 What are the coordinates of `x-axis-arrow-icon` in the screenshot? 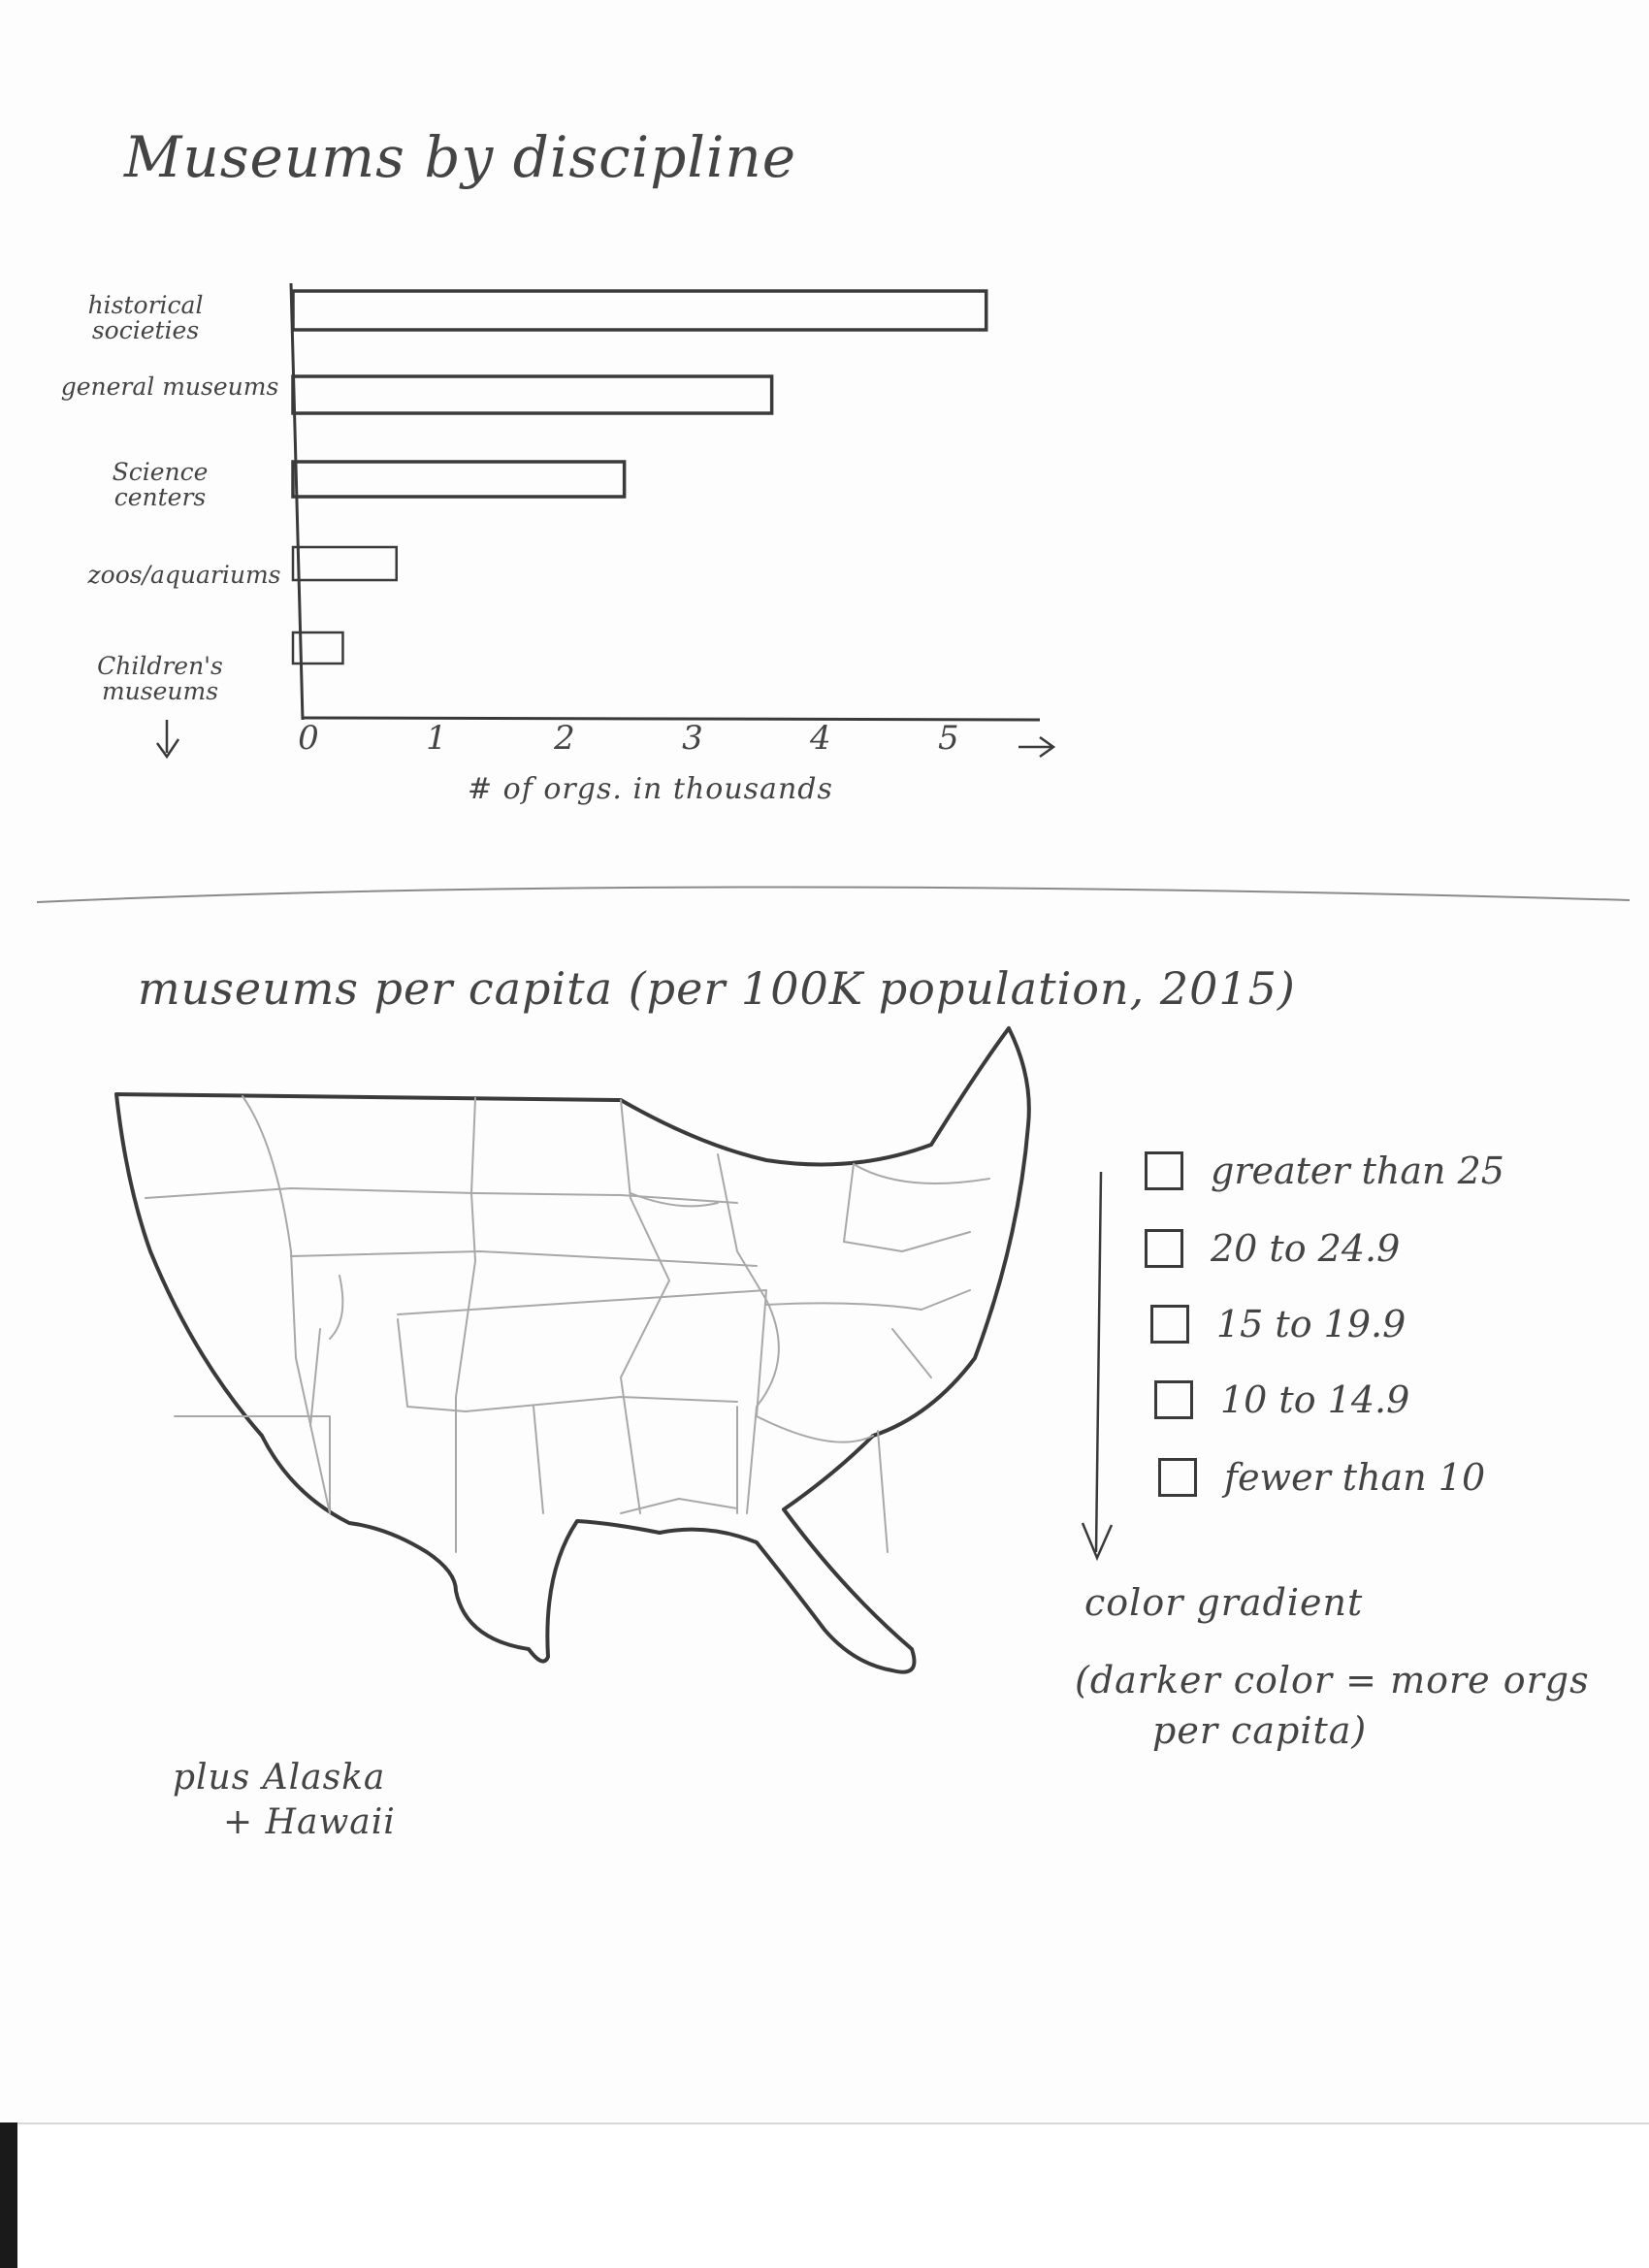 It's located at (1037, 747).